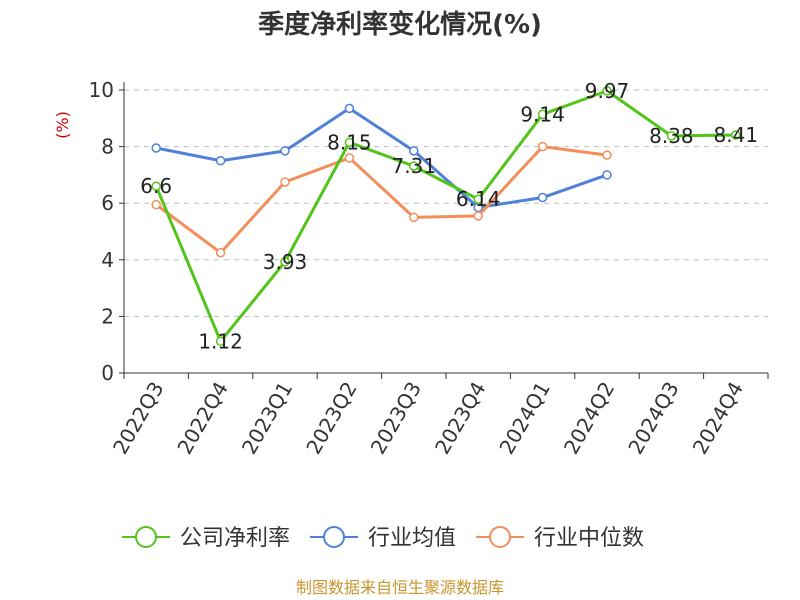  I want to click on data-label: 9.97, so click(607, 91).